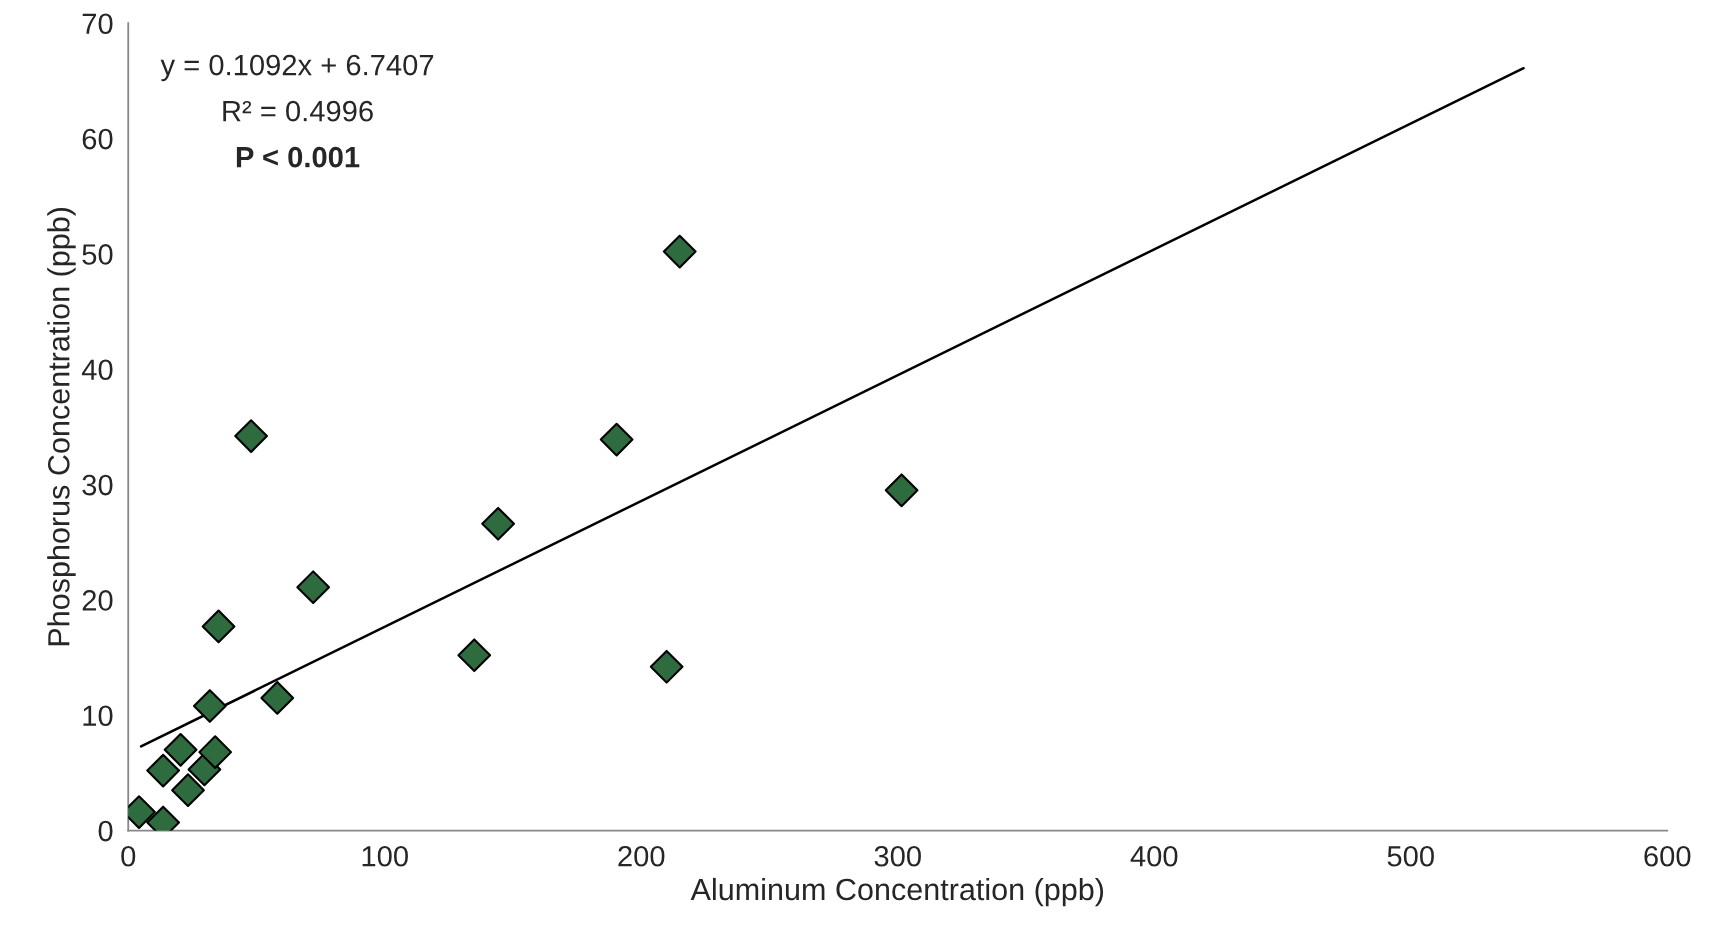 This screenshot has height=928, width=1710. What do you see at coordinates (298, 111) in the screenshot?
I see `annotation: R² = 0.4996` at bounding box center [298, 111].